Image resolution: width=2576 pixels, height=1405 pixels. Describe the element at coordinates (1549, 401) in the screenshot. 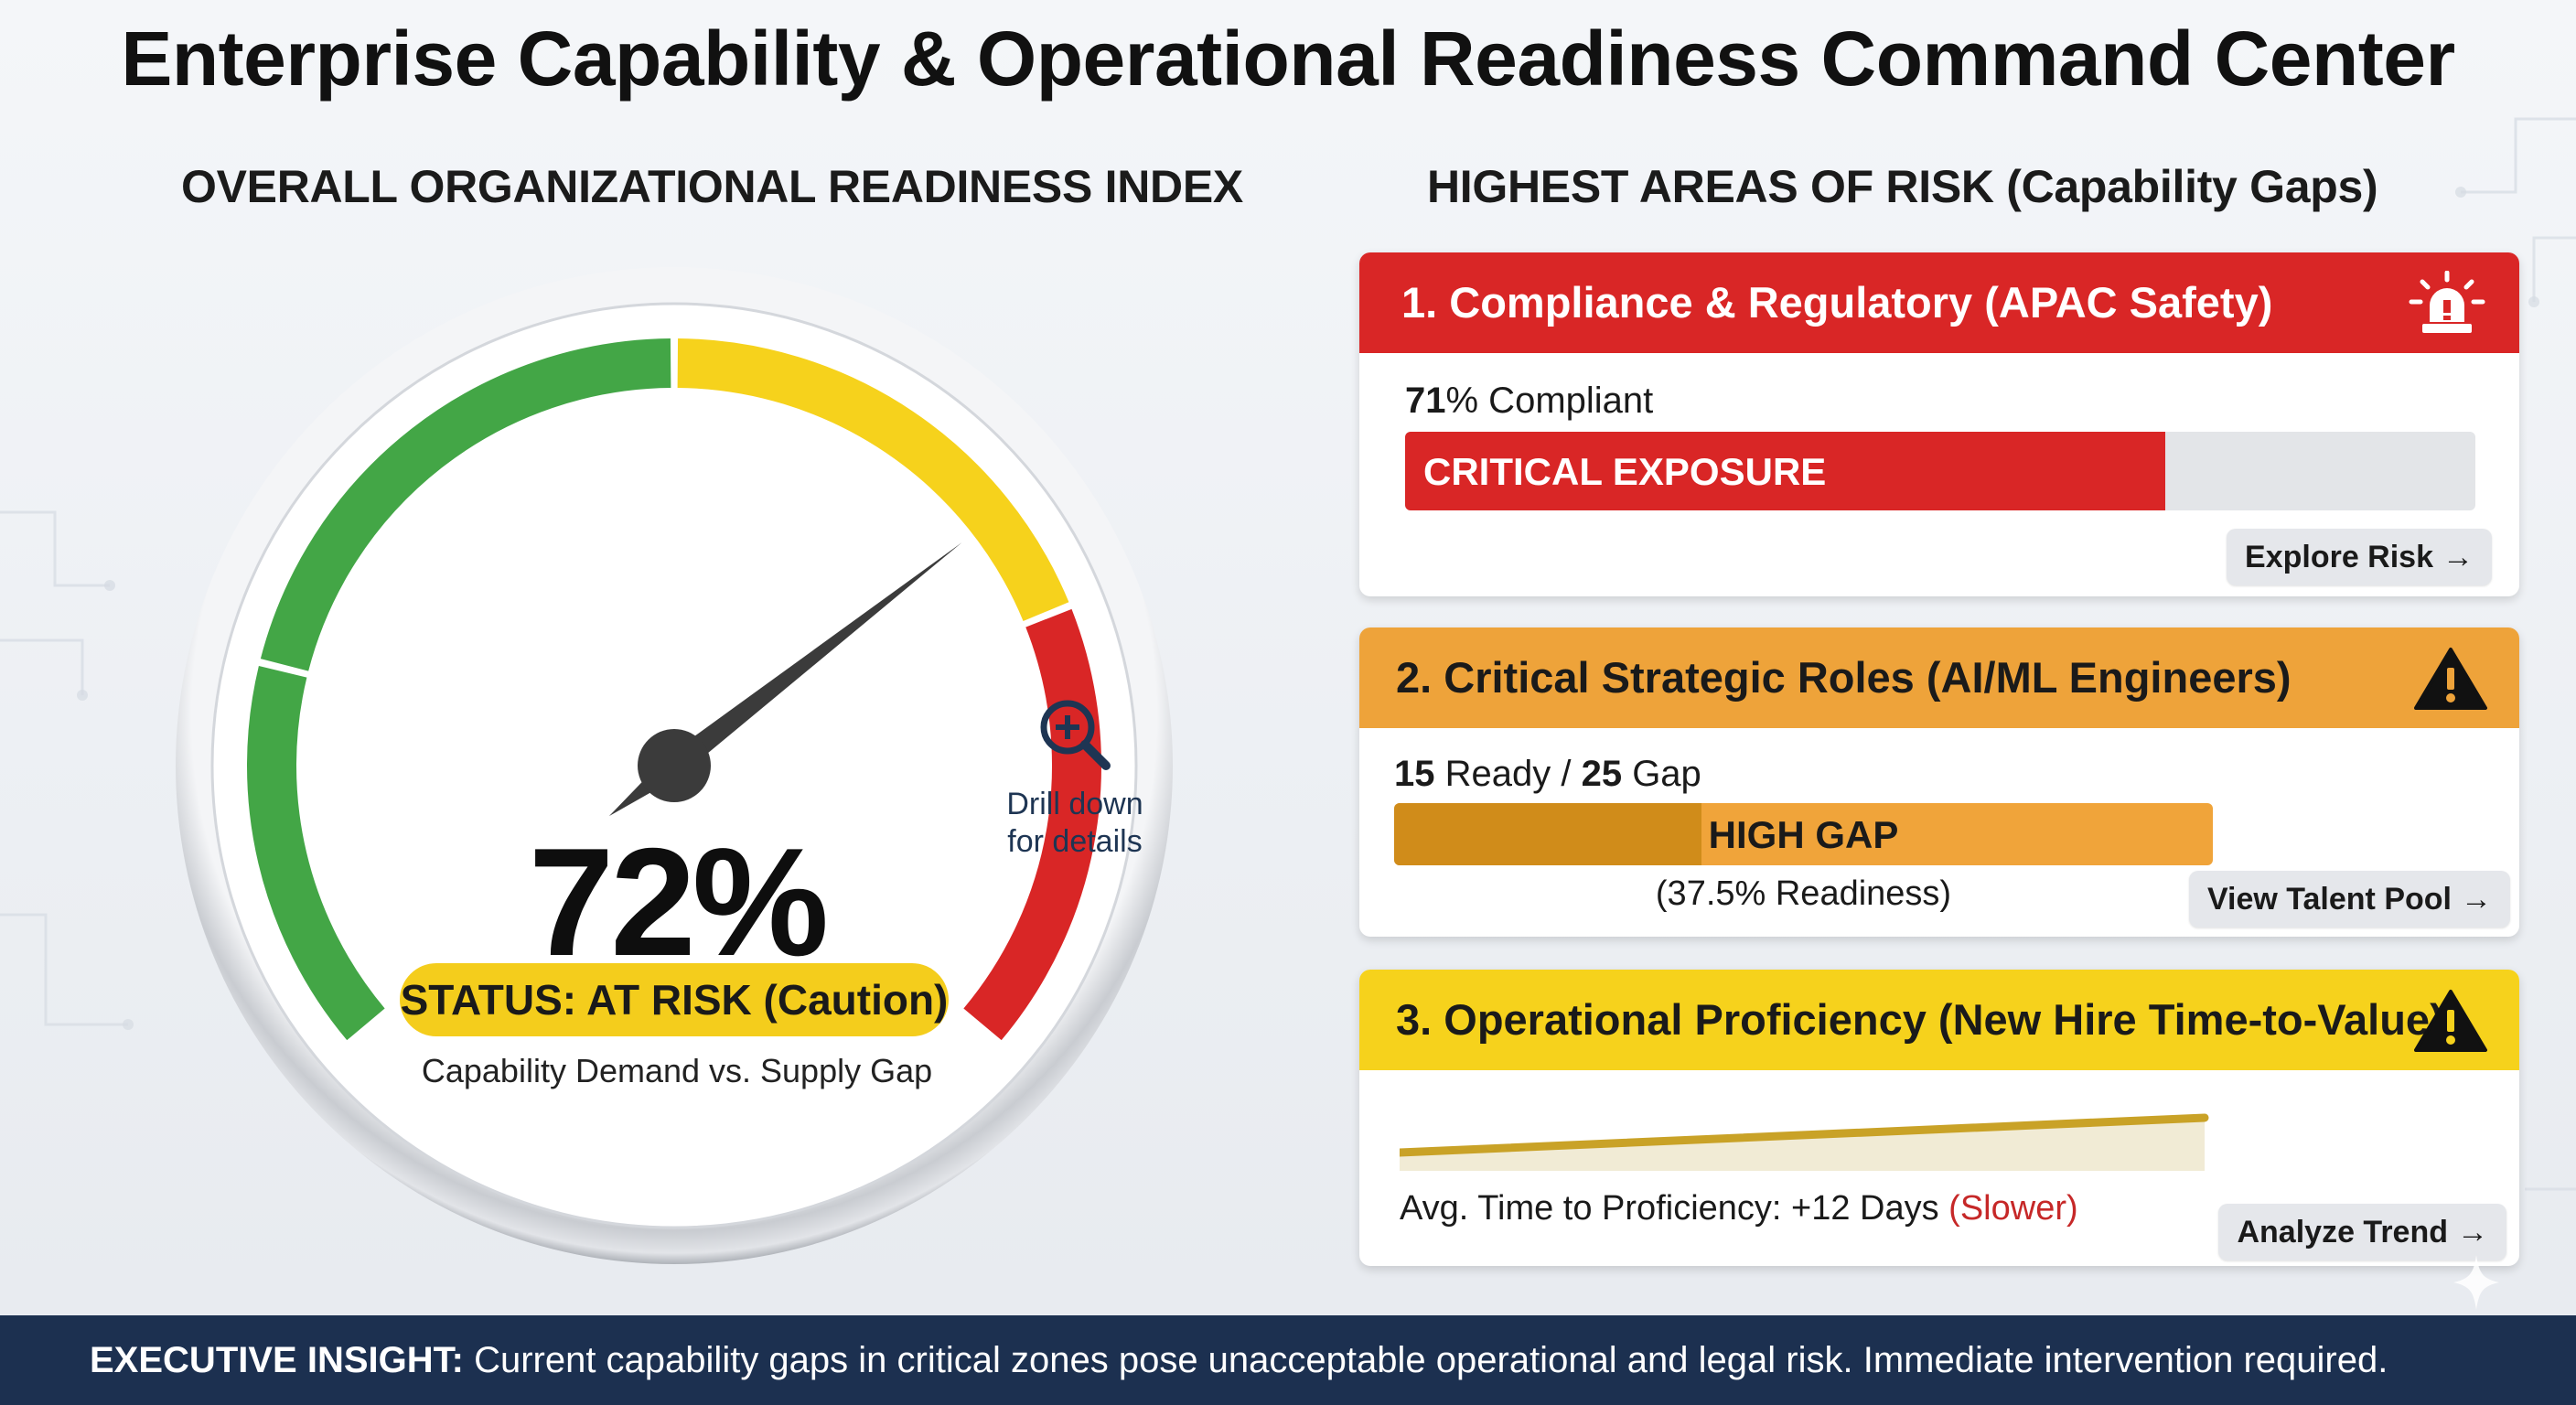

I see `compliance-suffix: % Compliant` at that location.